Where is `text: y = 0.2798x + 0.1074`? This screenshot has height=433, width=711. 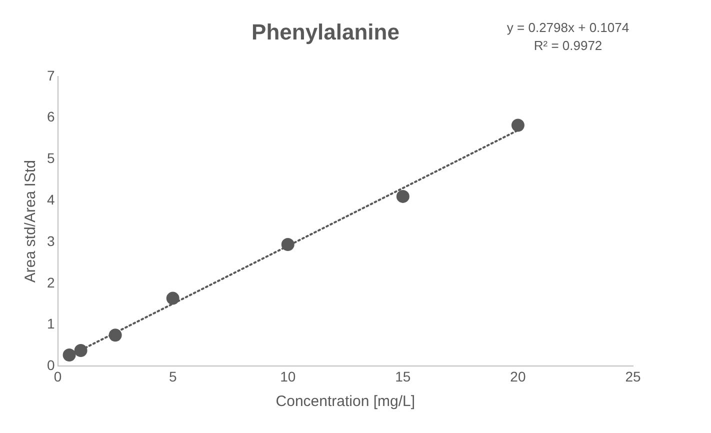 text: y = 0.2798x + 0.1074 is located at coordinates (568, 28).